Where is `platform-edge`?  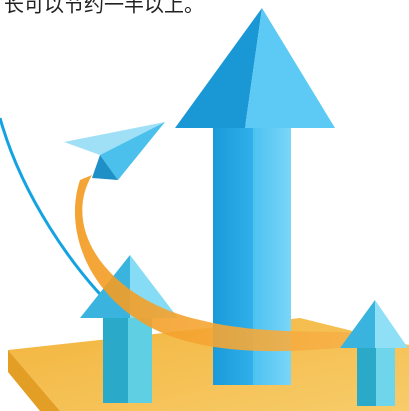 platform-edge is located at coordinates (34, 380).